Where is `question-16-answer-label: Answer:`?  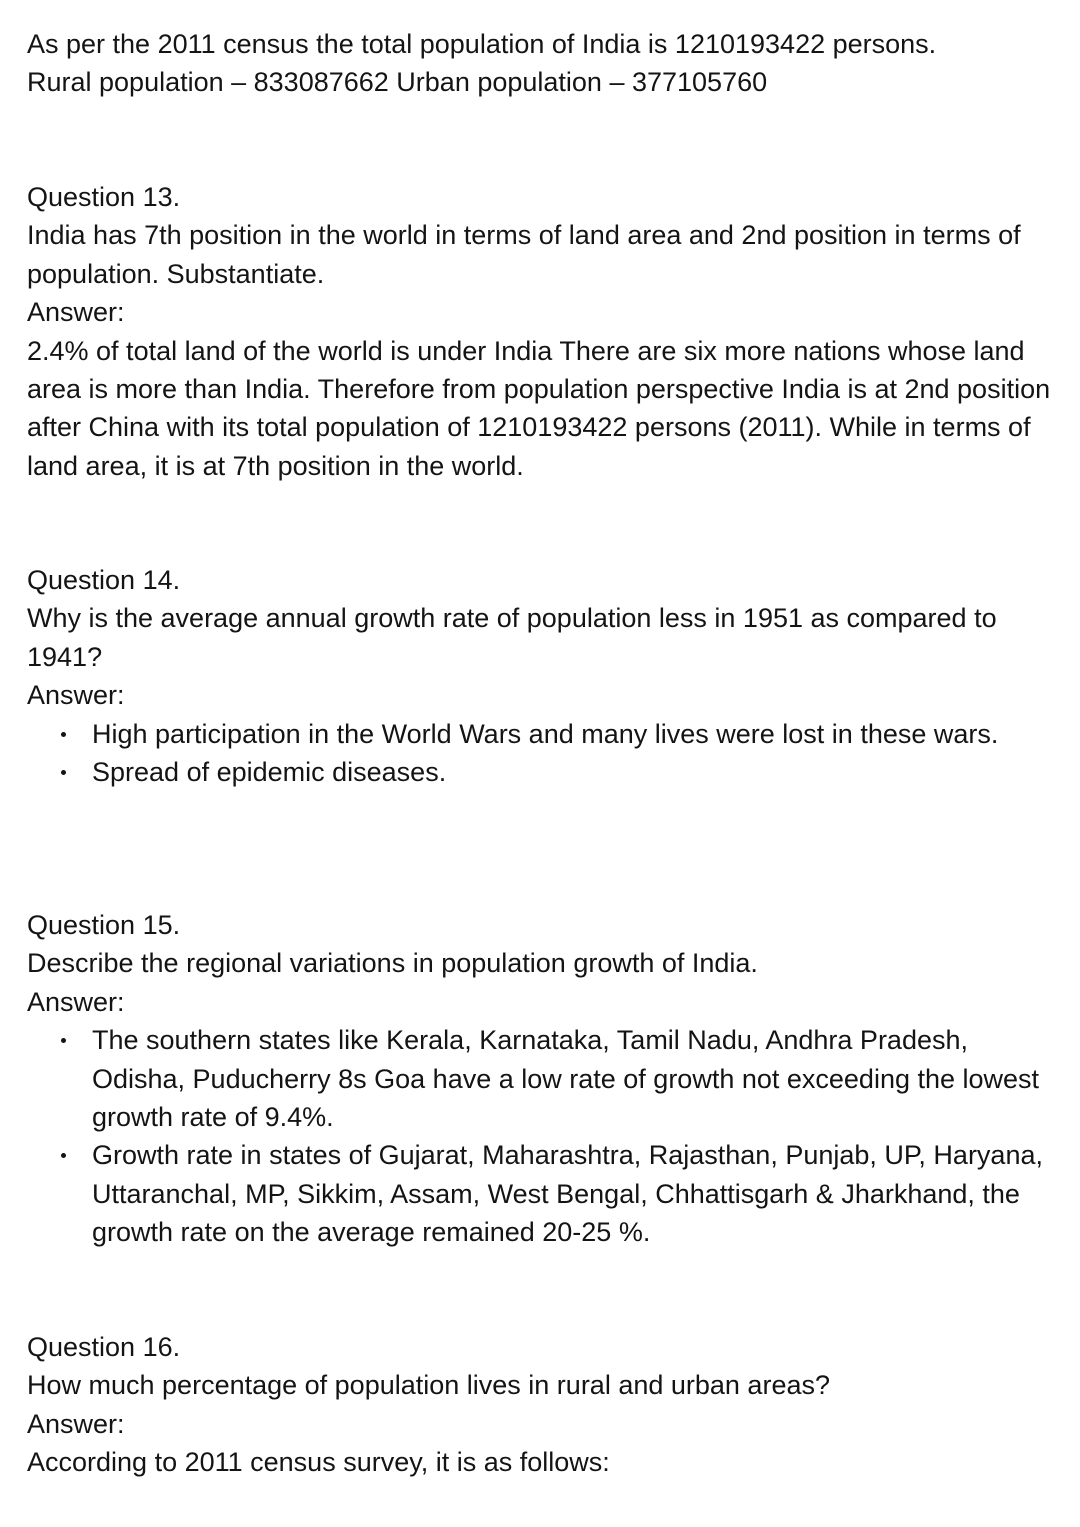 question-16-answer-label: Answer: is located at coordinates (76, 1423).